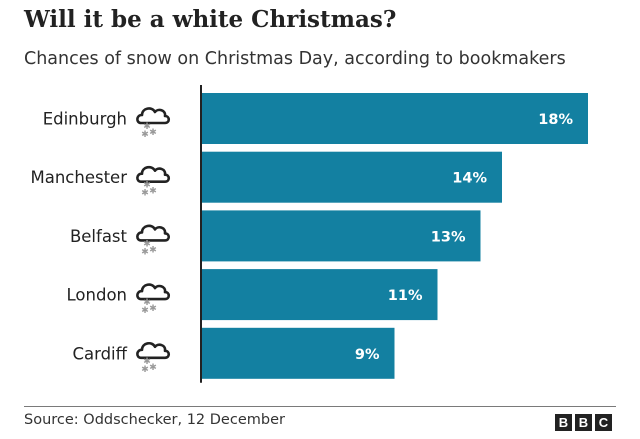 The height and width of the screenshot is (439, 640). Describe the element at coordinates (210, 19) in the screenshot. I see `chart-title: Will it be a white Christmas?` at that location.